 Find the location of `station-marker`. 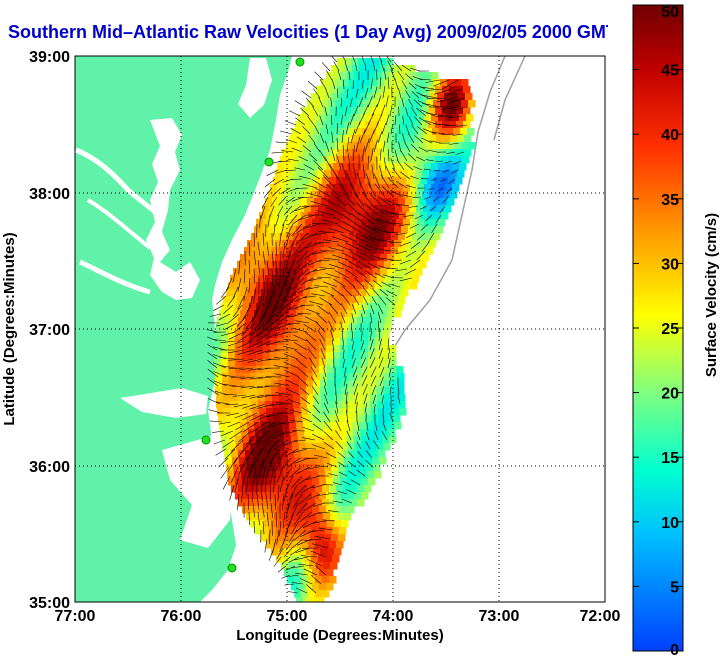

station-marker is located at coordinates (232, 568).